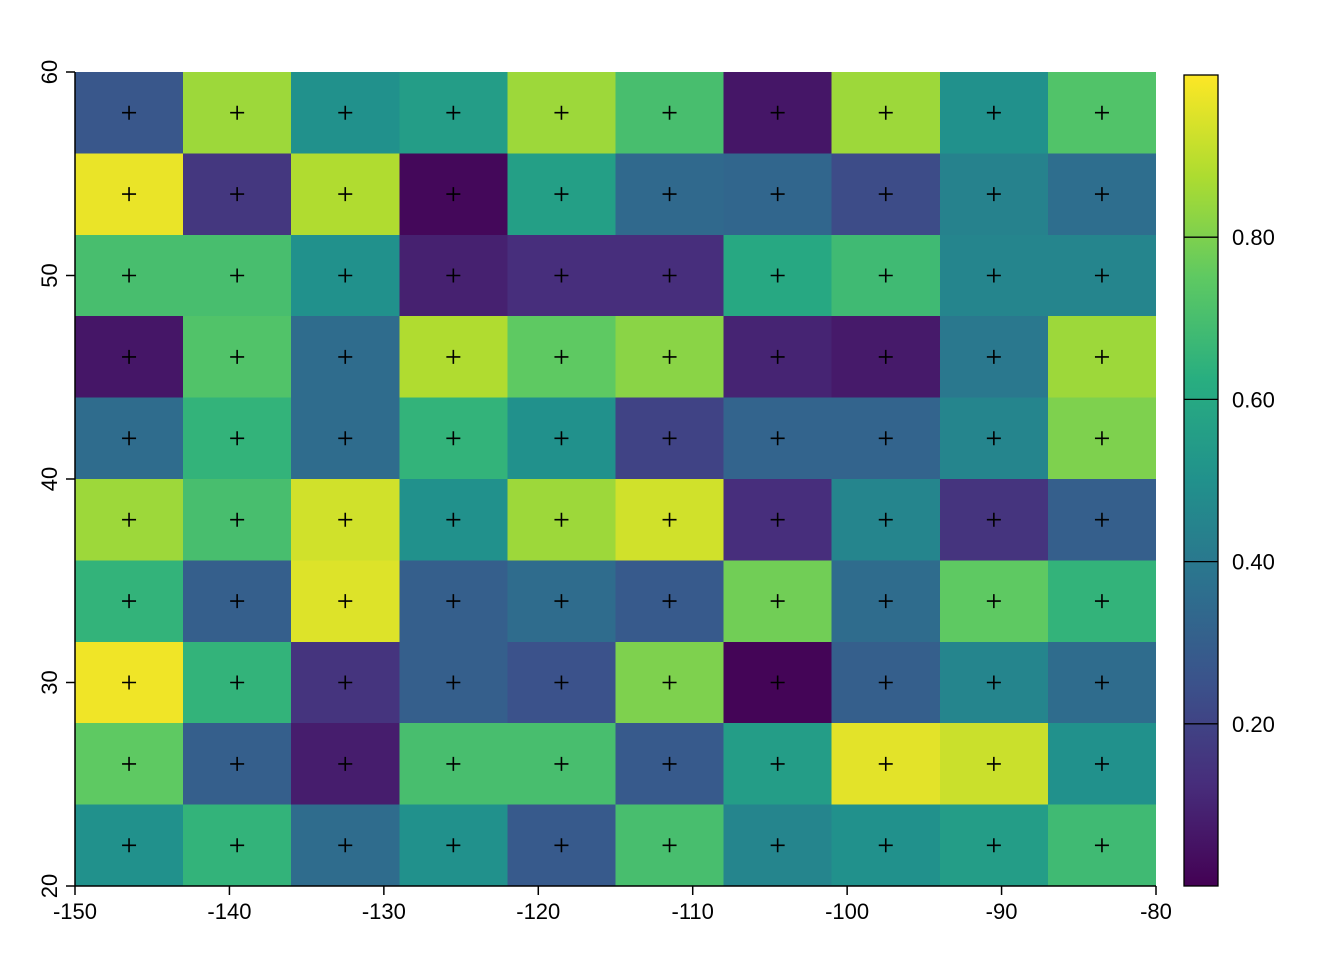  What do you see at coordinates (49, 682) in the screenshot?
I see `y-tick-label: 30` at bounding box center [49, 682].